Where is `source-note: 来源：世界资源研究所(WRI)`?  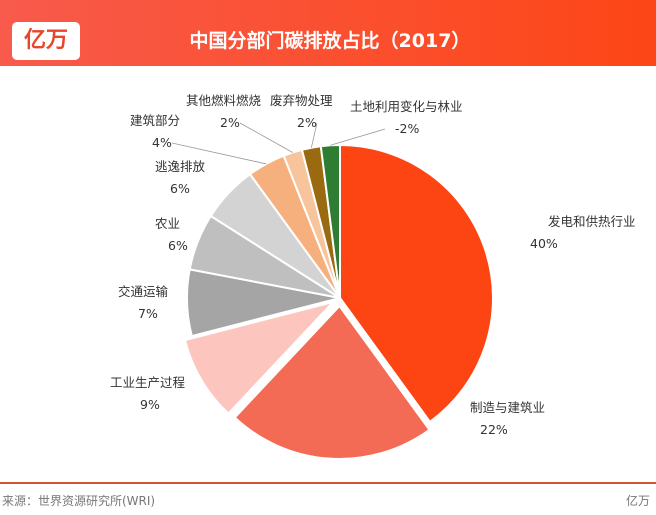
source-note: 来源：世界资源研究所(WRI) is located at coordinates (79, 501).